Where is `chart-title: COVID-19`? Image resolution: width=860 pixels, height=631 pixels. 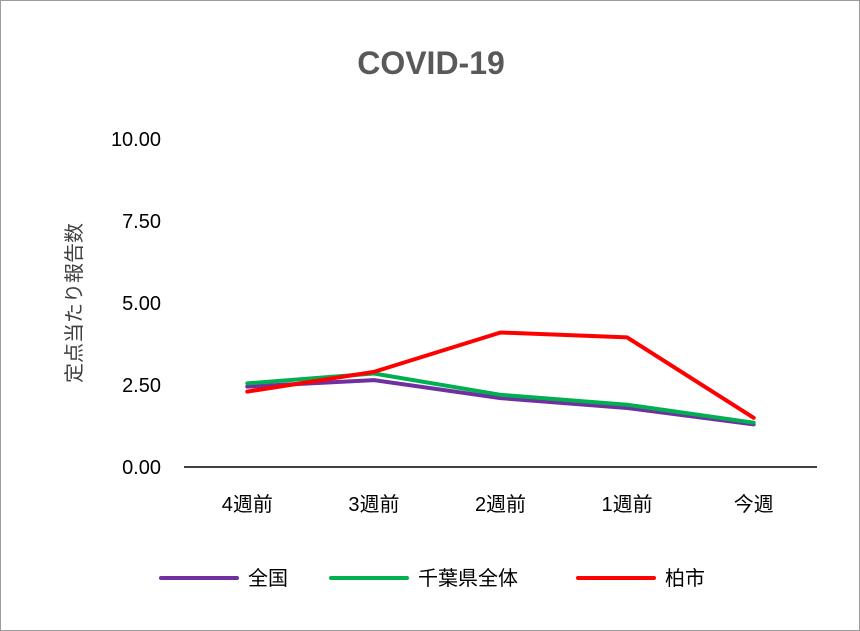
chart-title: COVID-19 is located at coordinates (431, 63).